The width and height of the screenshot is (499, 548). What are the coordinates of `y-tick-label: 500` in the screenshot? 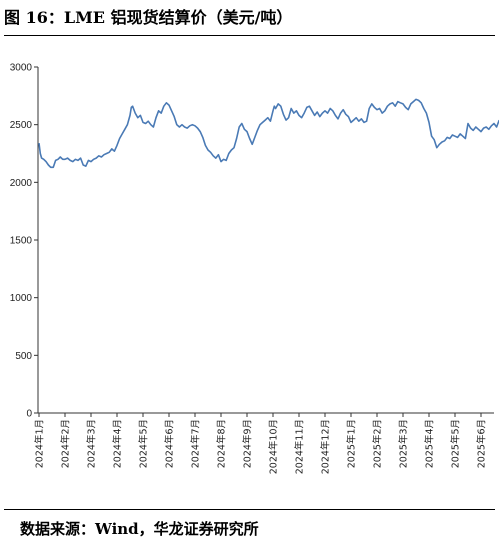 It's located at (23, 356).